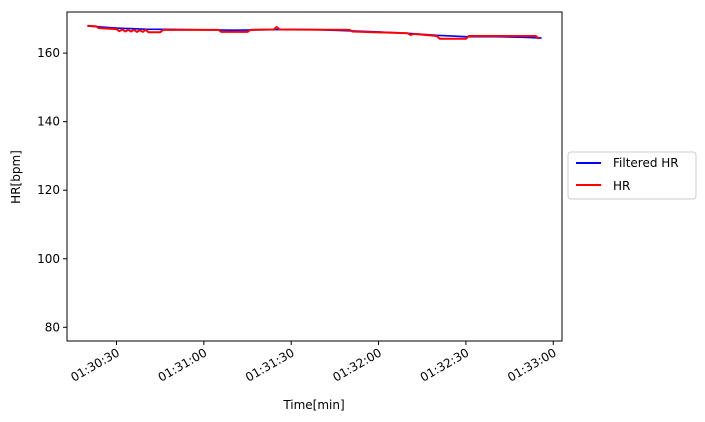 The width and height of the screenshot is (705, 422). Describe the element at coordinates (313, 405) in the screenshot. I see `x-axis-label: Time[min]` at that location.